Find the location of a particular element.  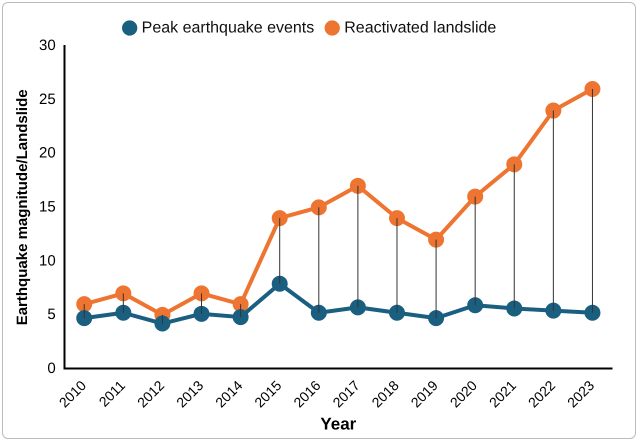

y-tick-label: 30 is located at coordinates (47, 45).